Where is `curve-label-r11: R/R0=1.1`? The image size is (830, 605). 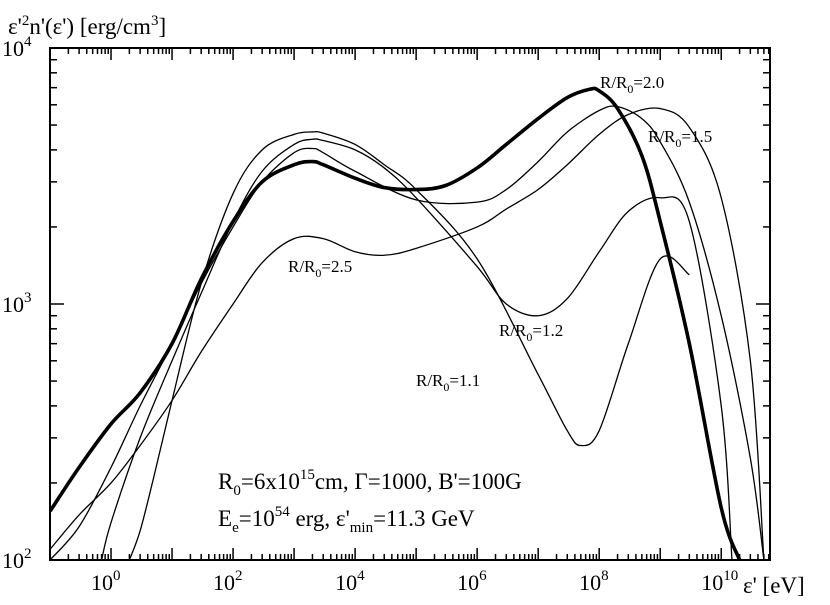 curve-label-r11: R/R0=1.1 is located at coordinates (448, 382).